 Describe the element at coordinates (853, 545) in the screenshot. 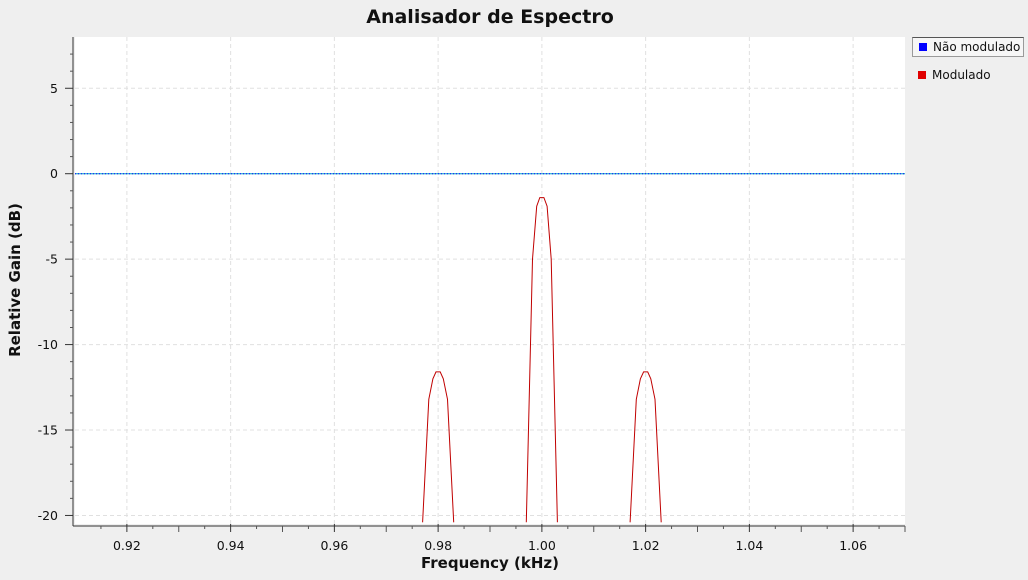

I see `x-tick-label: 1.06` at that location.